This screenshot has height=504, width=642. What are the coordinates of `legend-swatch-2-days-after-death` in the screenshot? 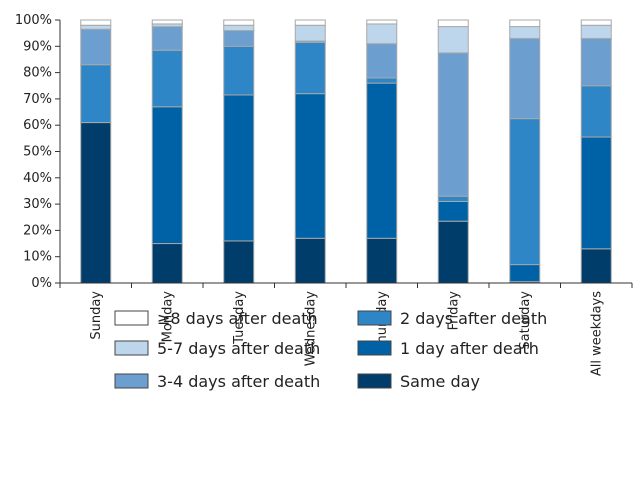 It's located at (374, 318).